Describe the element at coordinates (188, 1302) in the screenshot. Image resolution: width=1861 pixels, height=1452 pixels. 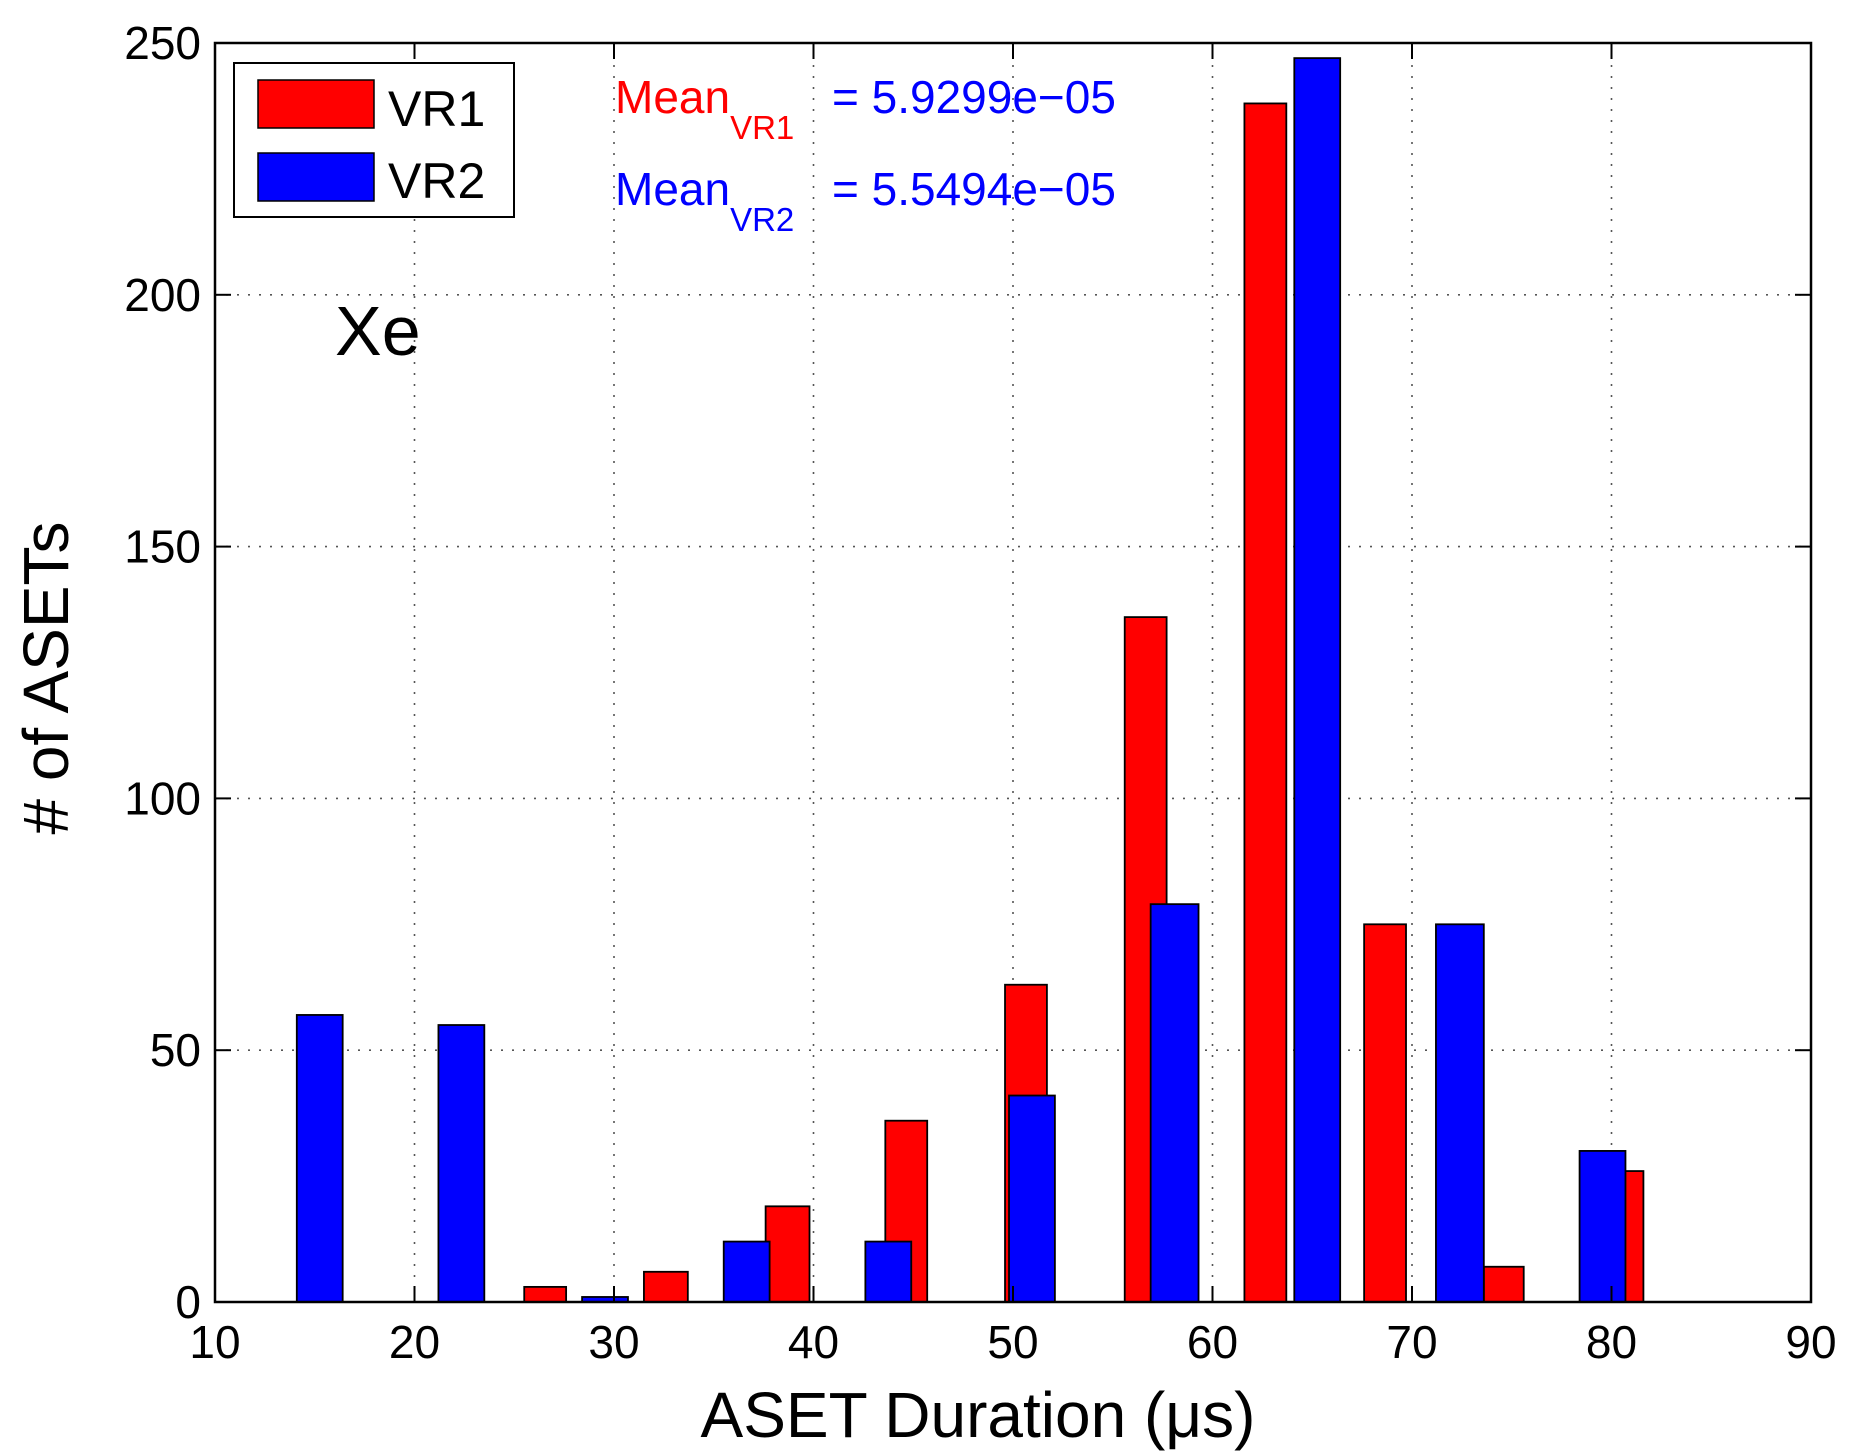
I see `y-tick-label: 0` at that location.